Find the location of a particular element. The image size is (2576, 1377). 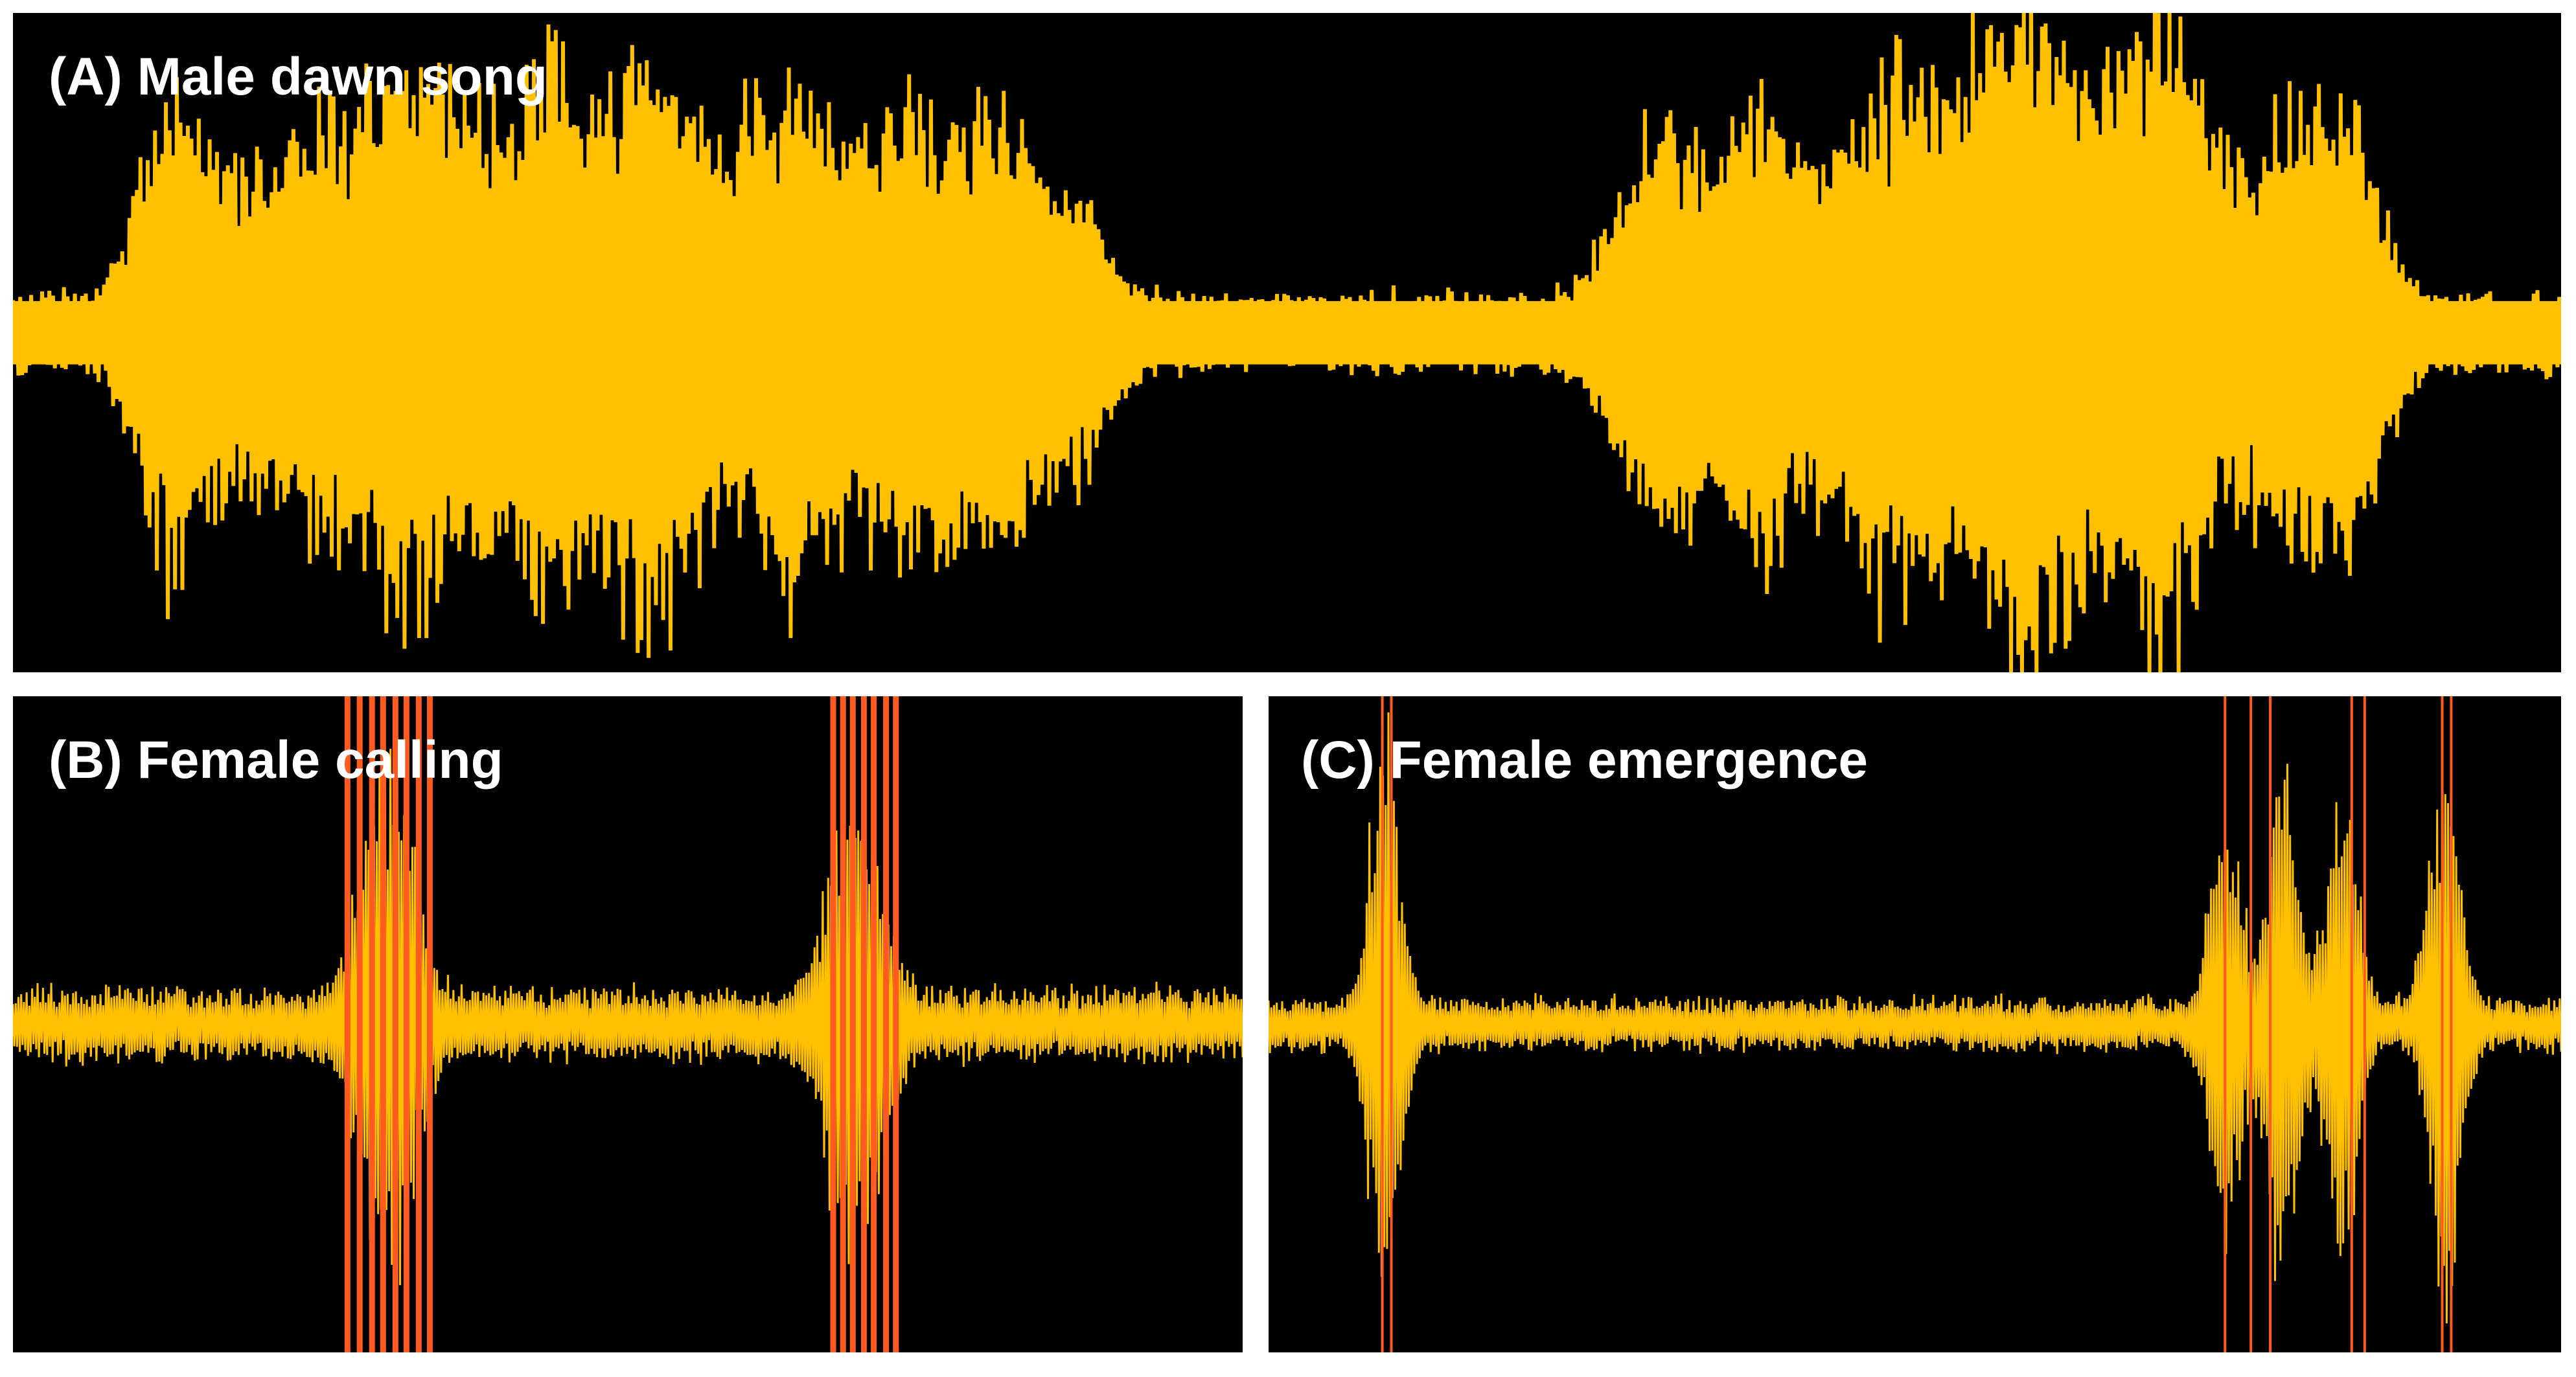

panel-b-title: (B) Female calling is located at coordinates (276, 760).